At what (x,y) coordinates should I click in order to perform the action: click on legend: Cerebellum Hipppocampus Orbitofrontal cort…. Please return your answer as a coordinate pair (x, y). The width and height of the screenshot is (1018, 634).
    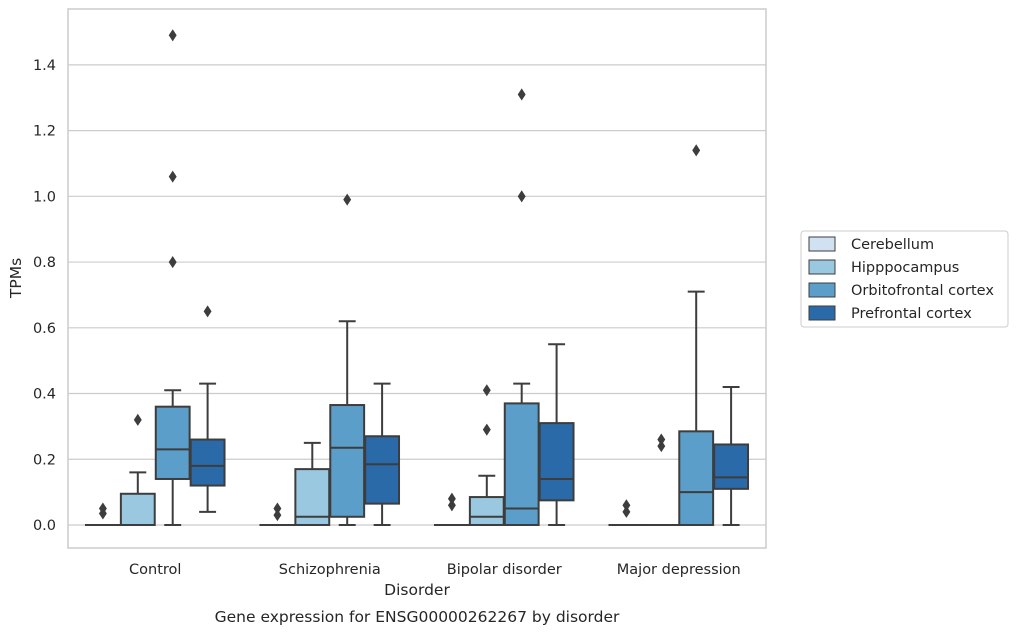
    Looking at the image, I should click on (904, 279).